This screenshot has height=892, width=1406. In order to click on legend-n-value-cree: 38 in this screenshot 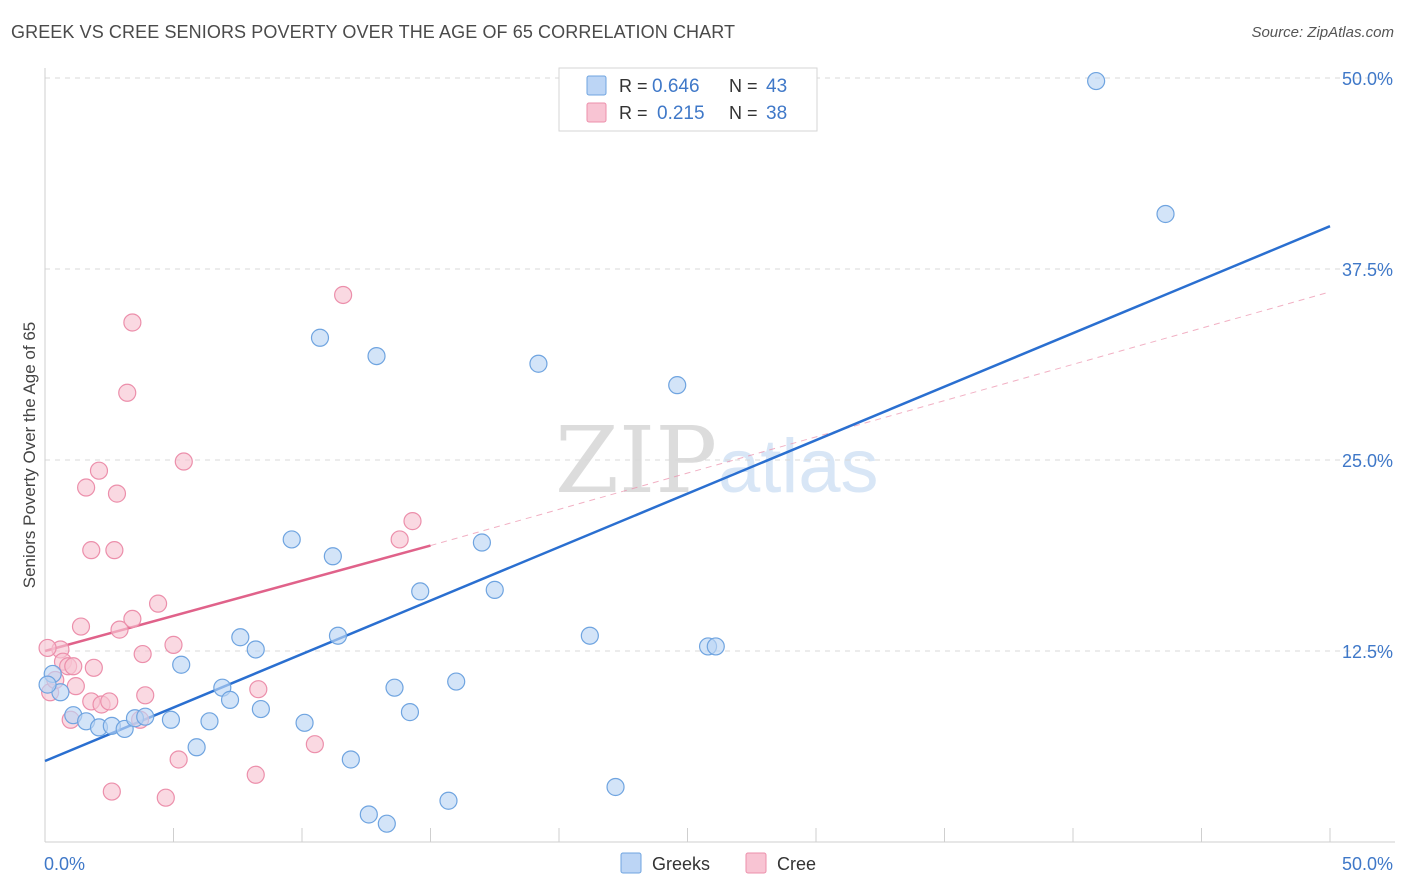, I will do `click(776, 113)`.